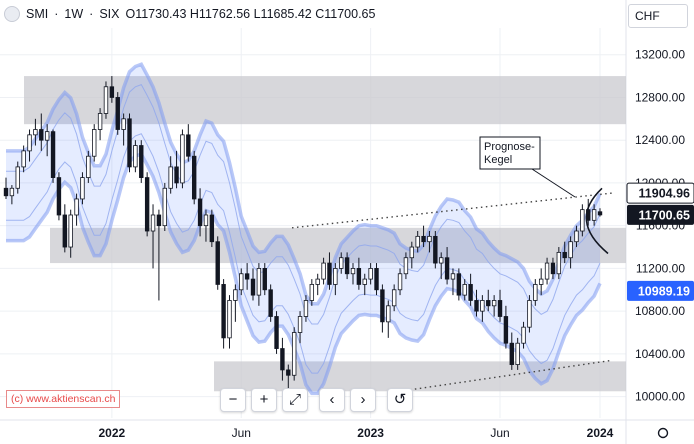  What do you see at coordinates (664, 291) in the screenshot?
I see `price-label-text: 10989.19` at bounding box center [664, 291].